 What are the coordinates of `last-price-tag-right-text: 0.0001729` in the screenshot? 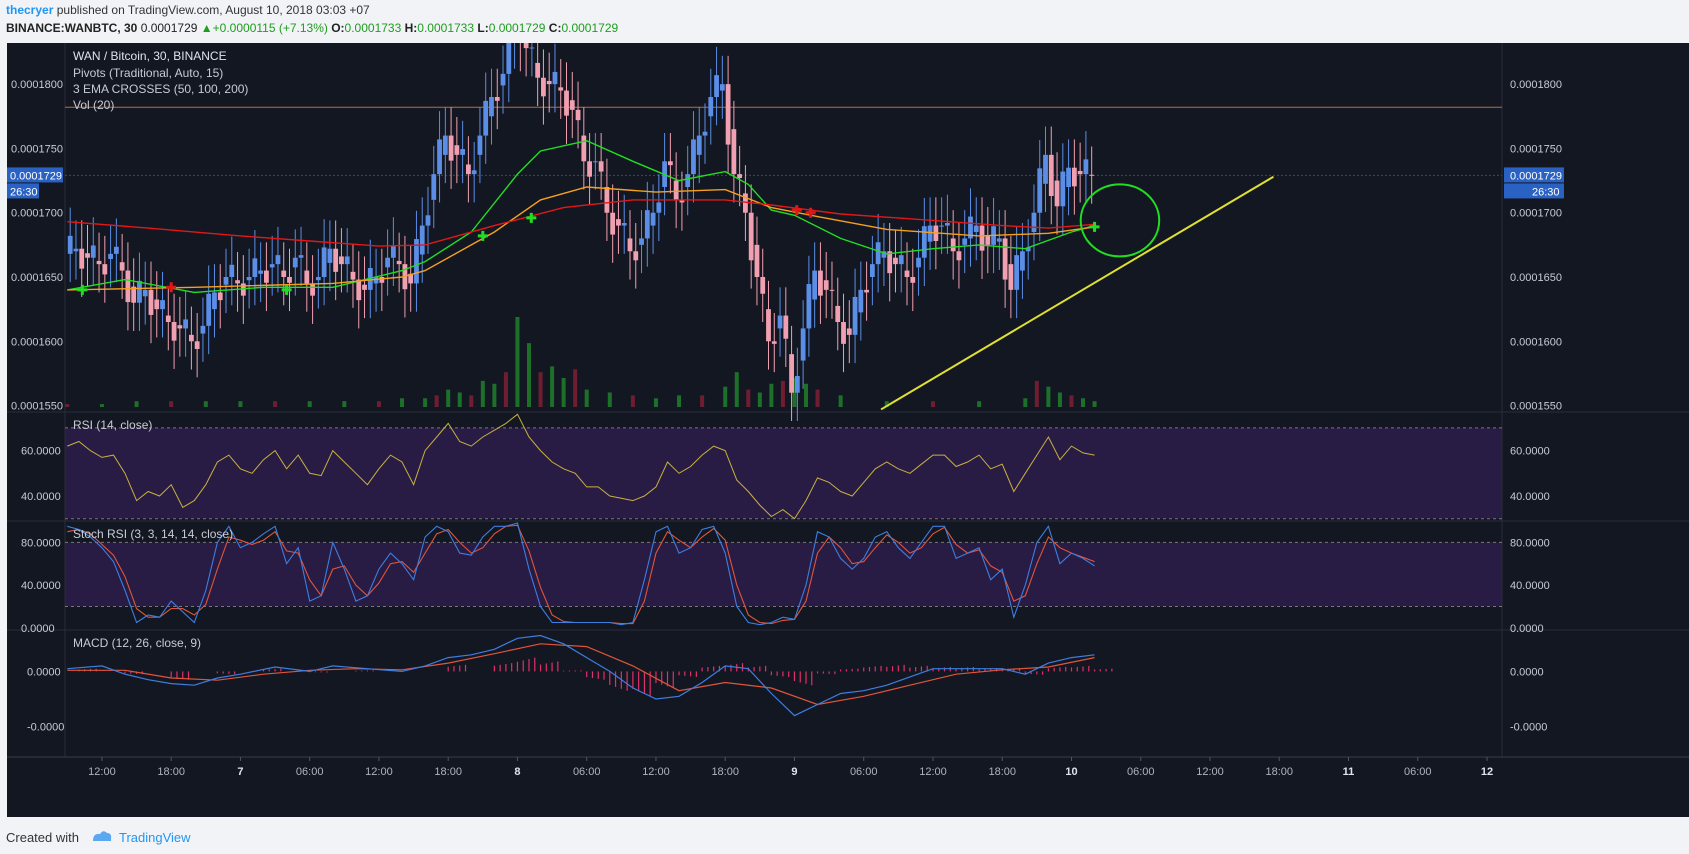 It's located at (1536, 176).